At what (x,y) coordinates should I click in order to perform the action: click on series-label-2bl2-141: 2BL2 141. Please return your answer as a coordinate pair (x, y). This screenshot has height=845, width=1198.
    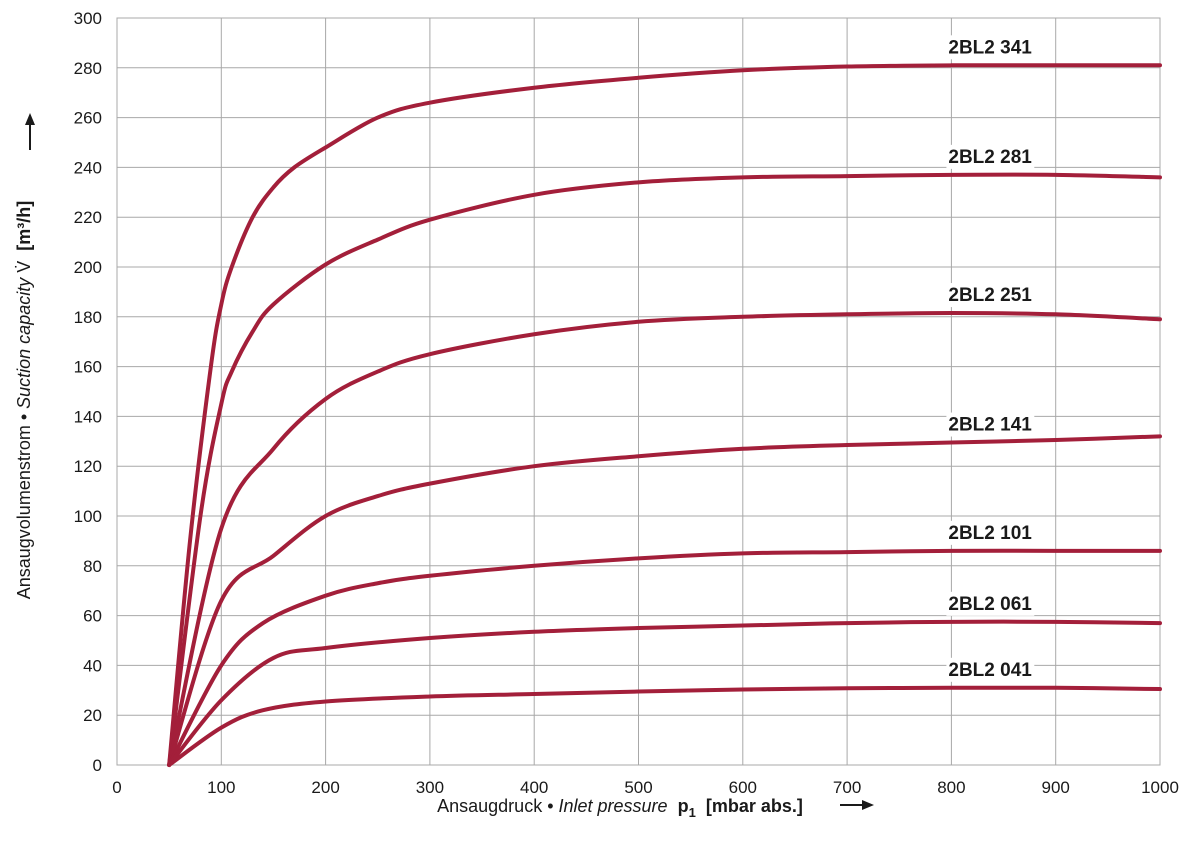
    Looking at the image, I should click on (990, 425).